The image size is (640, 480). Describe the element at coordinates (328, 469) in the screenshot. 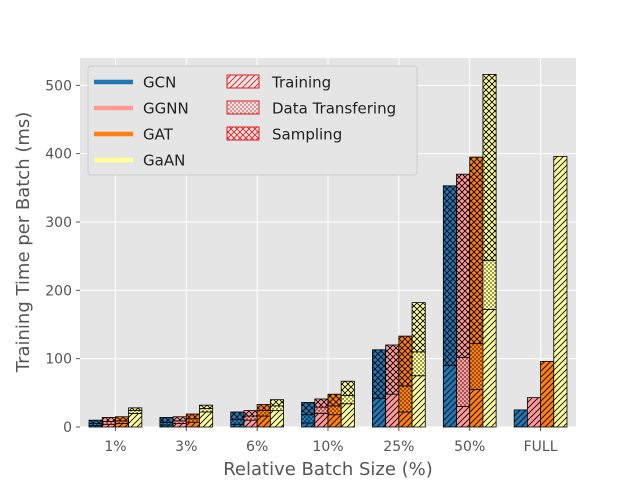

I see `x-axis-label: Relative Batch Size (%)` at that location.